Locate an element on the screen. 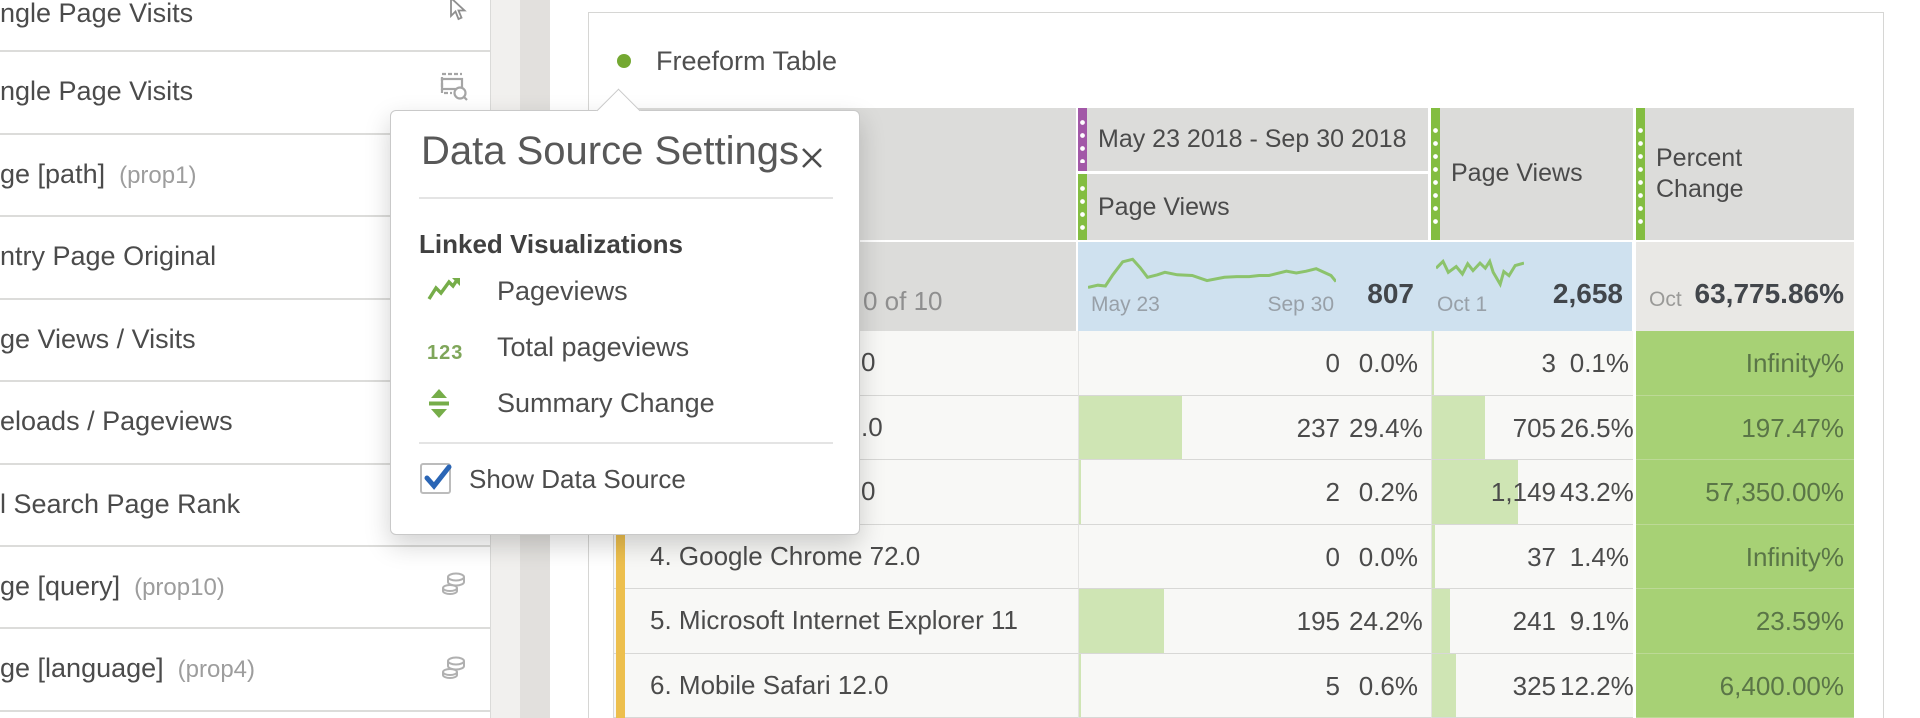 This screenshot has height=718, width=1920. daterange-label: May 23 2018 - Sep 30 2018 is located at coordinates (1252, 139).